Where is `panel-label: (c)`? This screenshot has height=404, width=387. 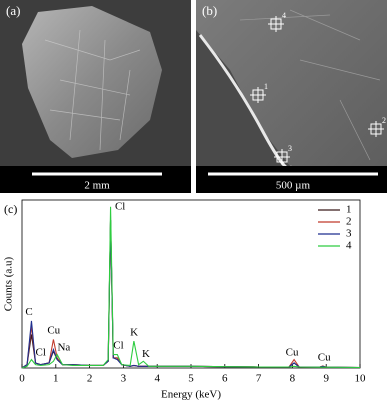
panel-label: (c) is located at coordinates (10, 209).